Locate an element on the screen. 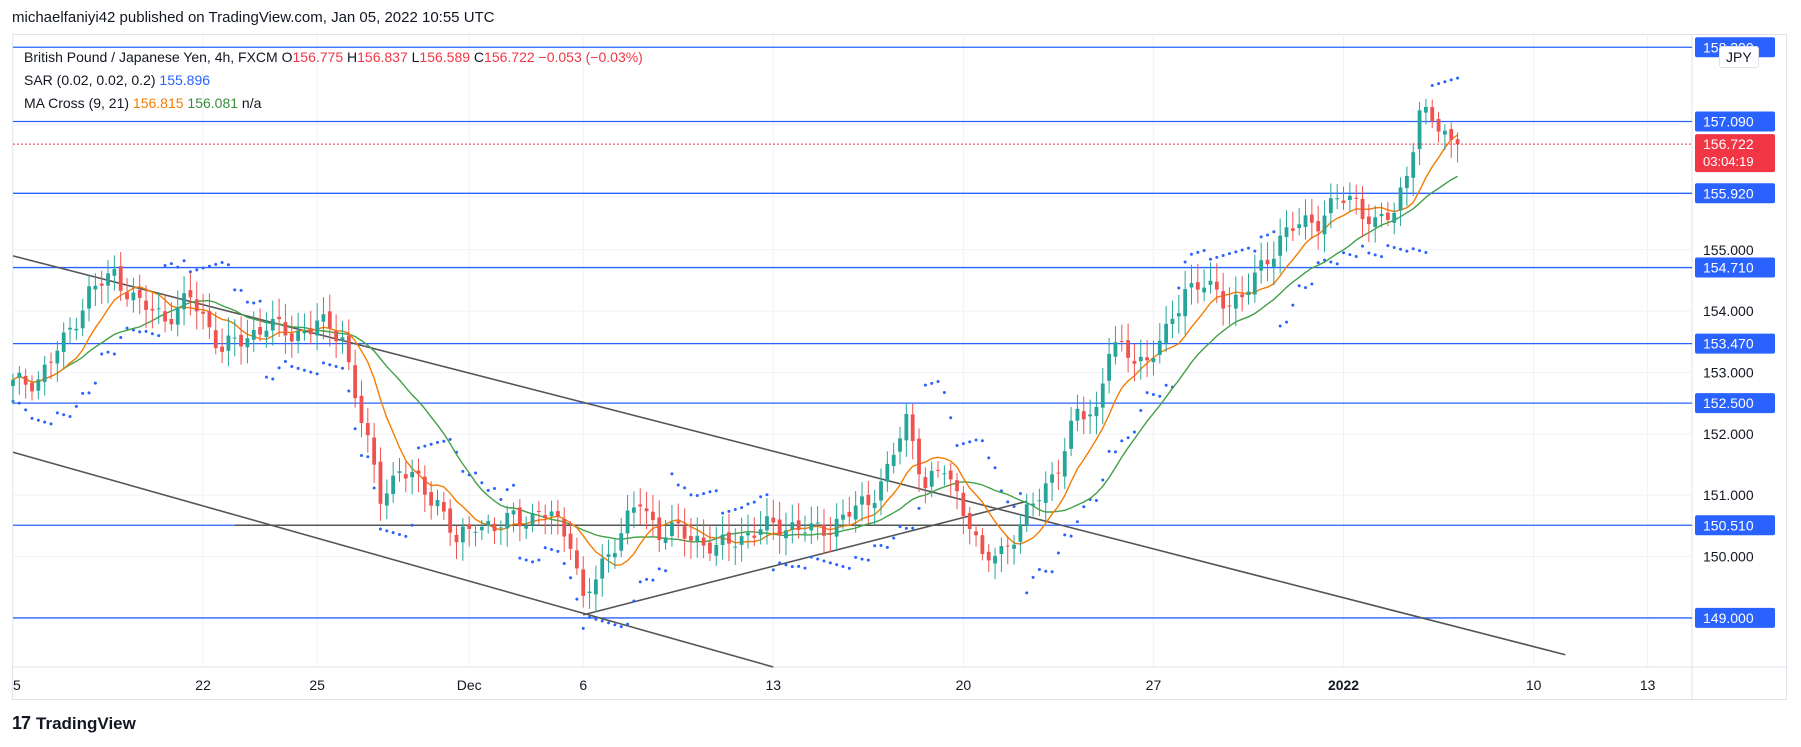  tradingview-logo-icon: 17 is located at coordinates (21, 723).